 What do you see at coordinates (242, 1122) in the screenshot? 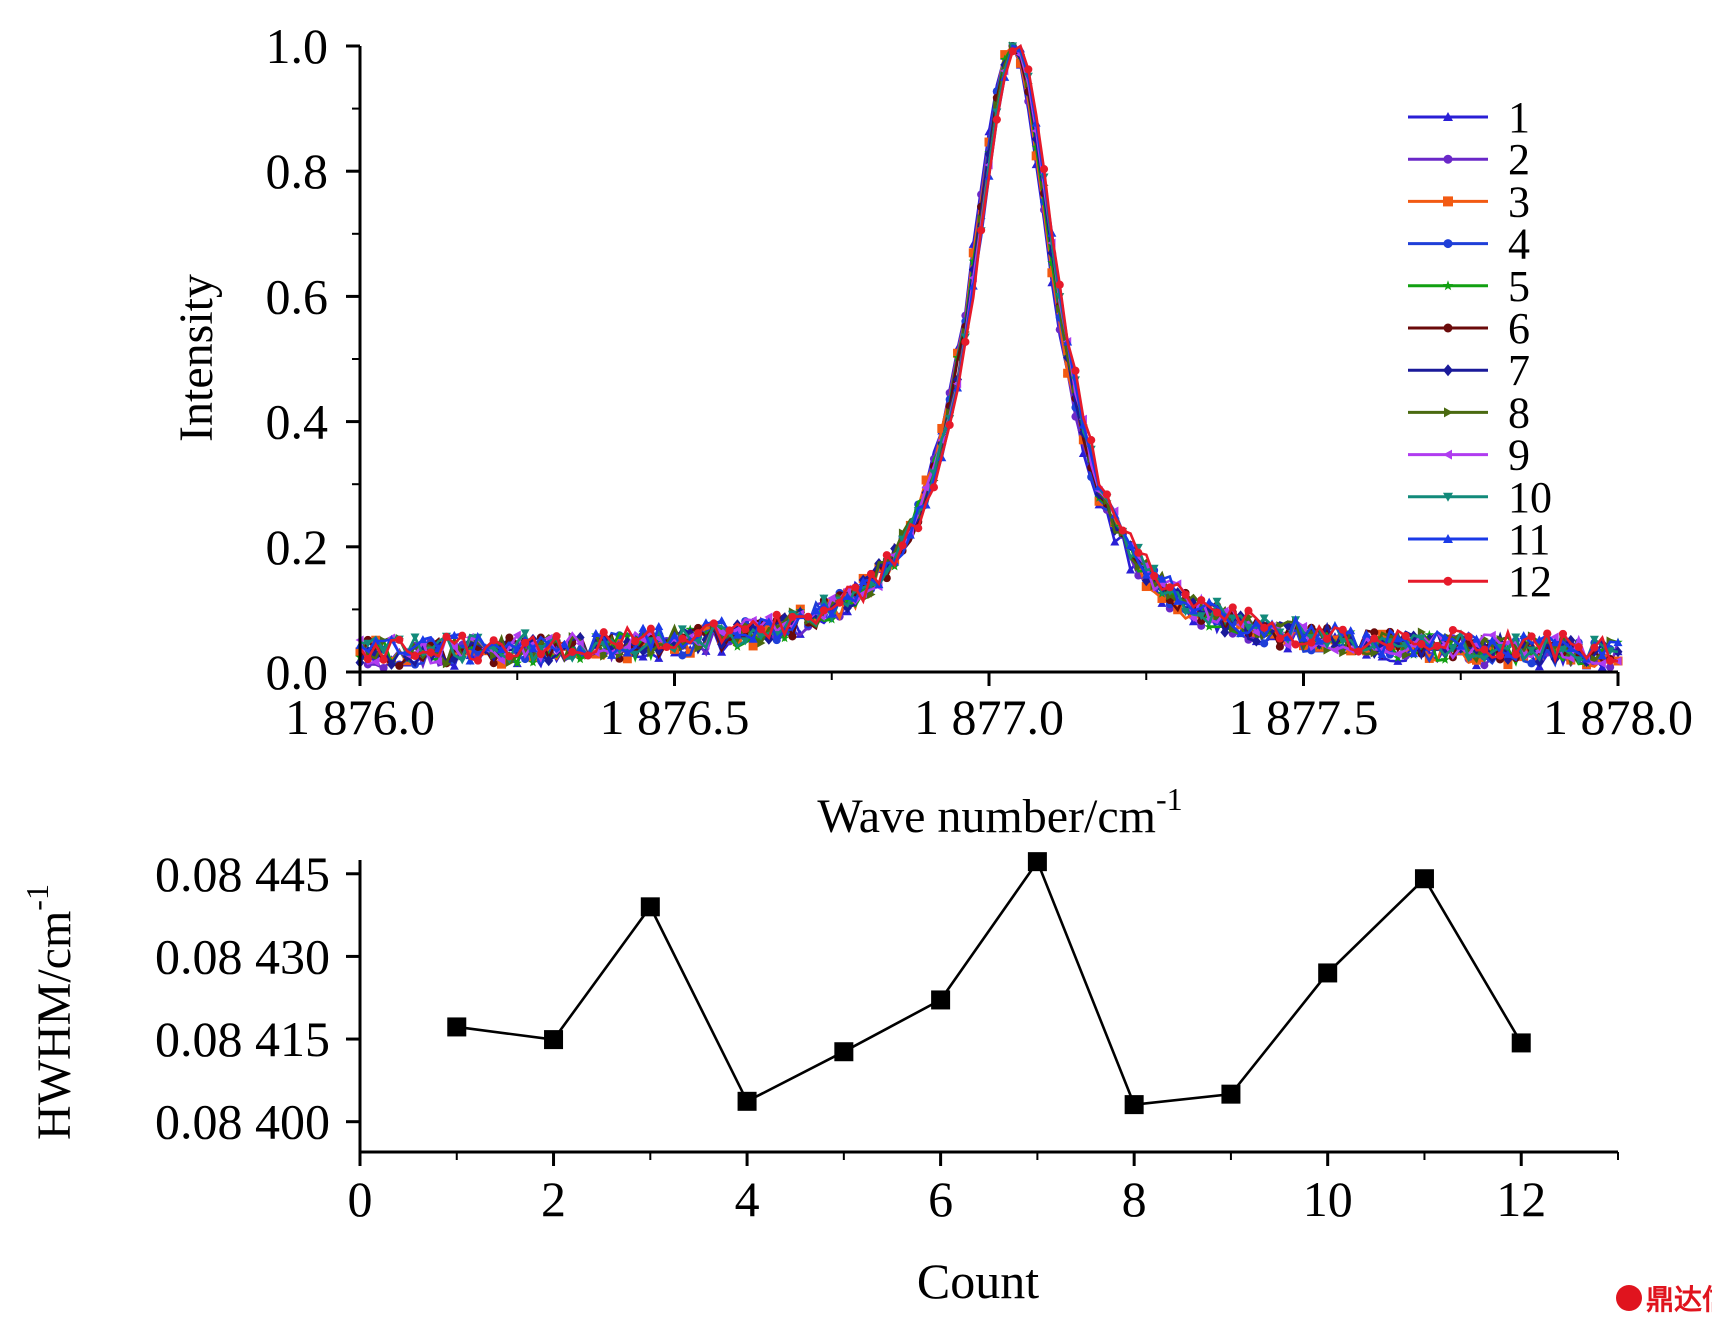
I see `hwhm-y-tick-label: 0.08 400` at bounding box center [242, 1122].